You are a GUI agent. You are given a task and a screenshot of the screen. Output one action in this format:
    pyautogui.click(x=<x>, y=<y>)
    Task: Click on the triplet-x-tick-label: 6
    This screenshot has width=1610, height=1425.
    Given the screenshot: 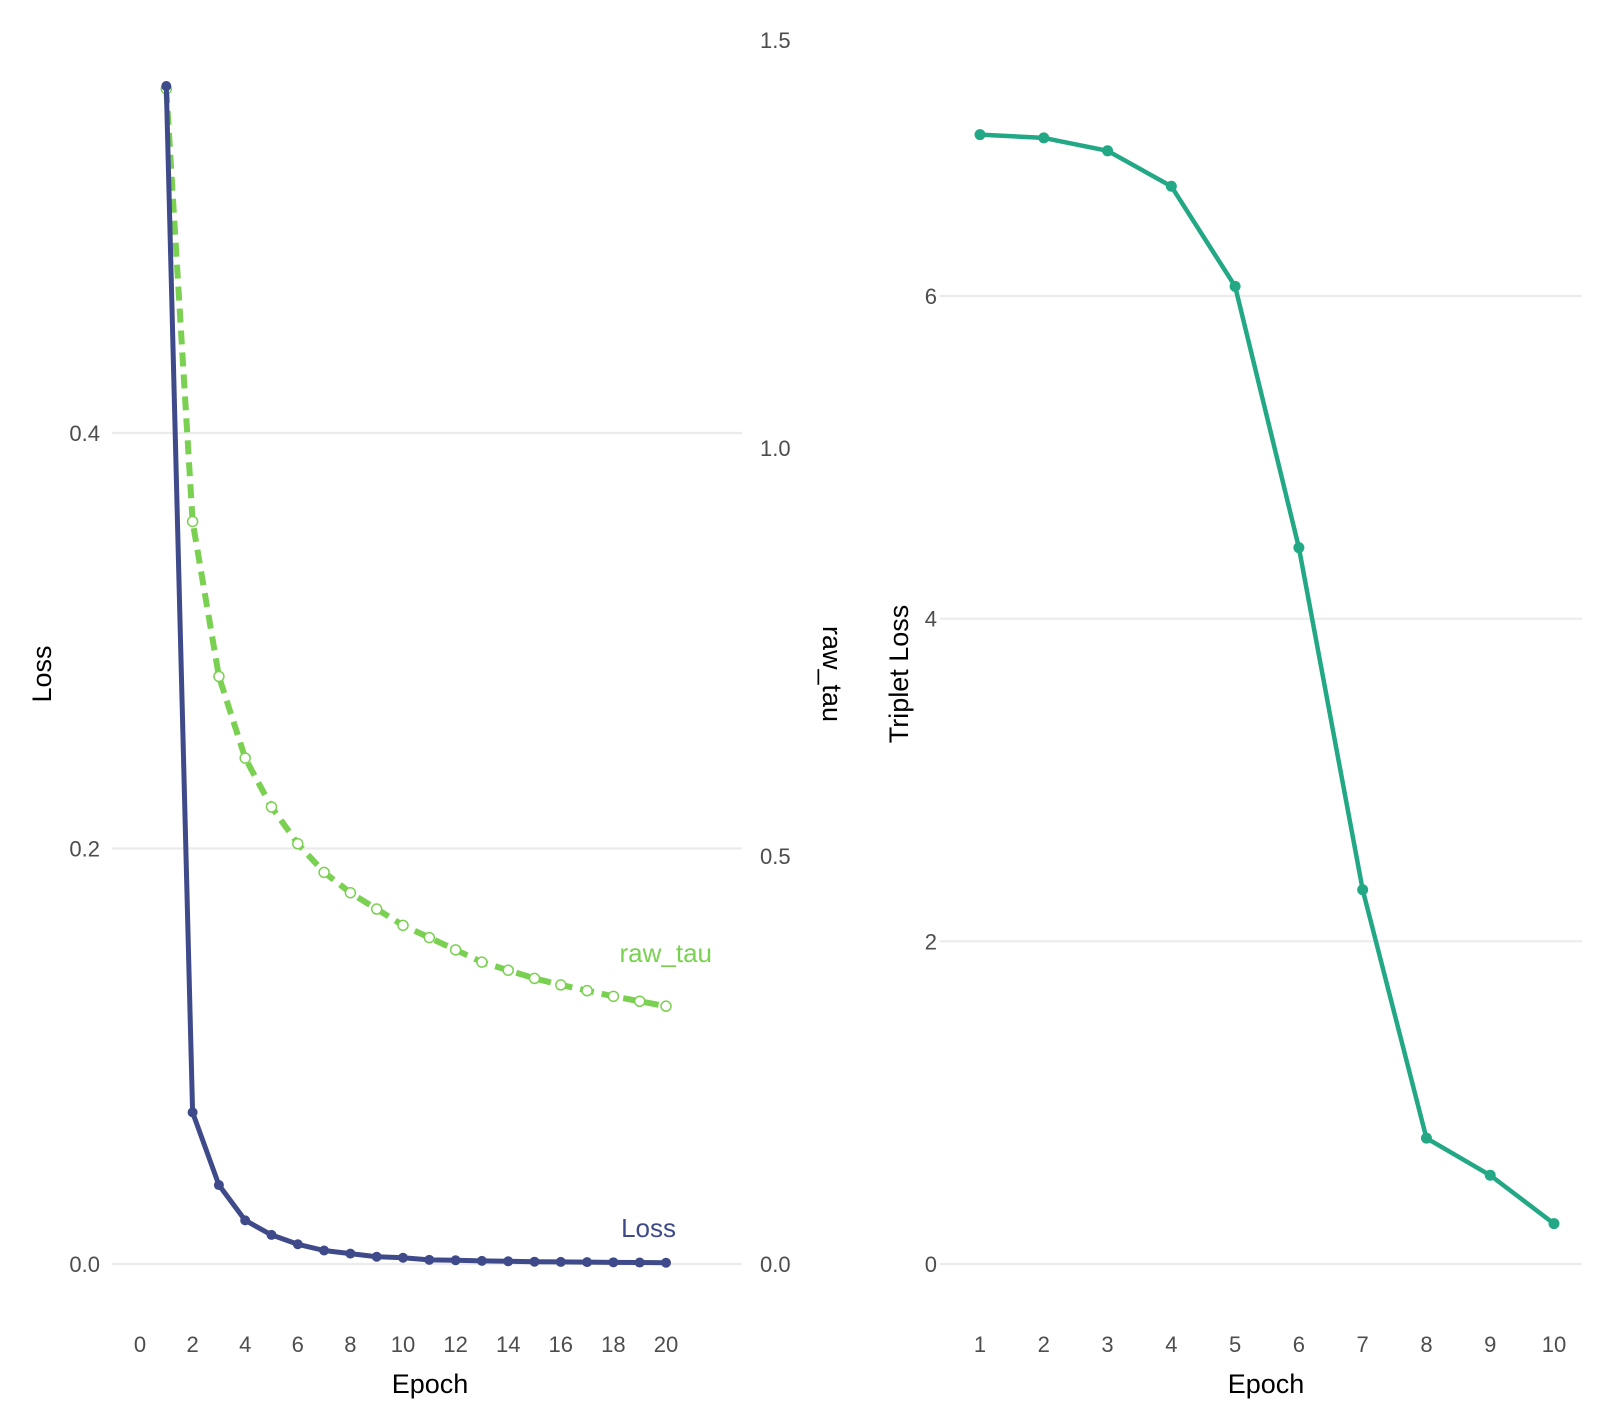 What is the action you would take?
    pyautogui.click(x=1299, y=1344)
    